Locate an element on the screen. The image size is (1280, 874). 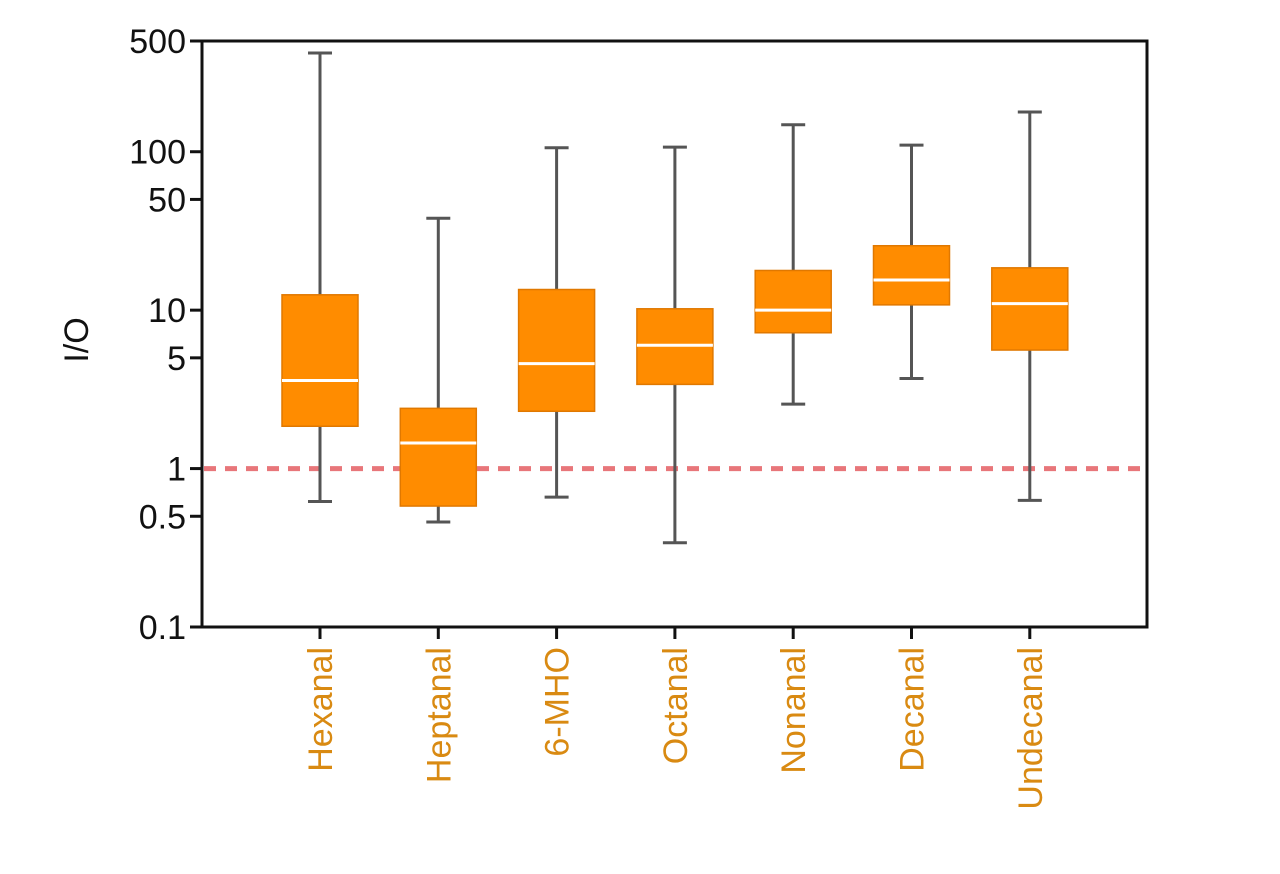
x-tick-label: Decanal is located at coordinates (913, 709).